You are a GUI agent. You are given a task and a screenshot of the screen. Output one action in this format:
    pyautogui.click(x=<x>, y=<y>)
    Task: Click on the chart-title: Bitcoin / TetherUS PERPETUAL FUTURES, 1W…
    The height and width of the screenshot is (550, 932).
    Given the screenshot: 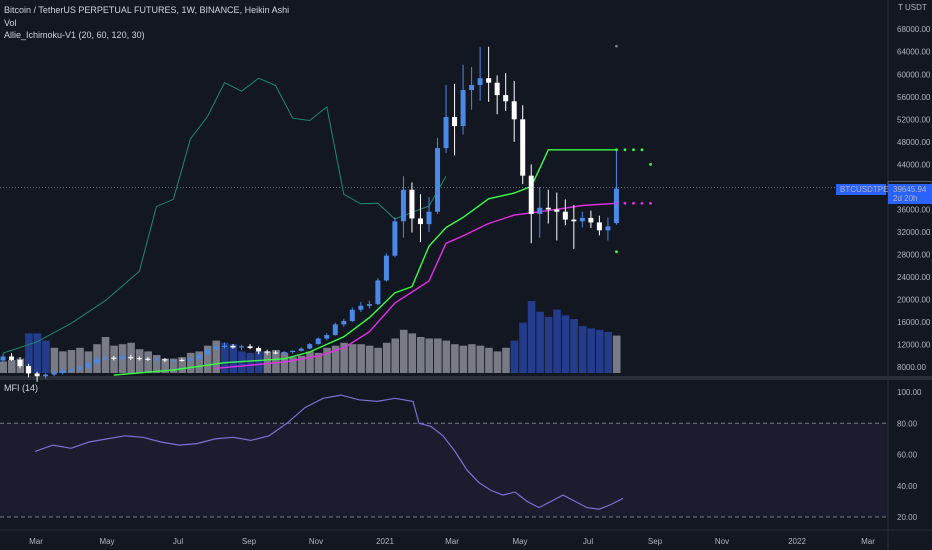 What is the action you would take?
    pyautogui.click(x=147, y=10)
    